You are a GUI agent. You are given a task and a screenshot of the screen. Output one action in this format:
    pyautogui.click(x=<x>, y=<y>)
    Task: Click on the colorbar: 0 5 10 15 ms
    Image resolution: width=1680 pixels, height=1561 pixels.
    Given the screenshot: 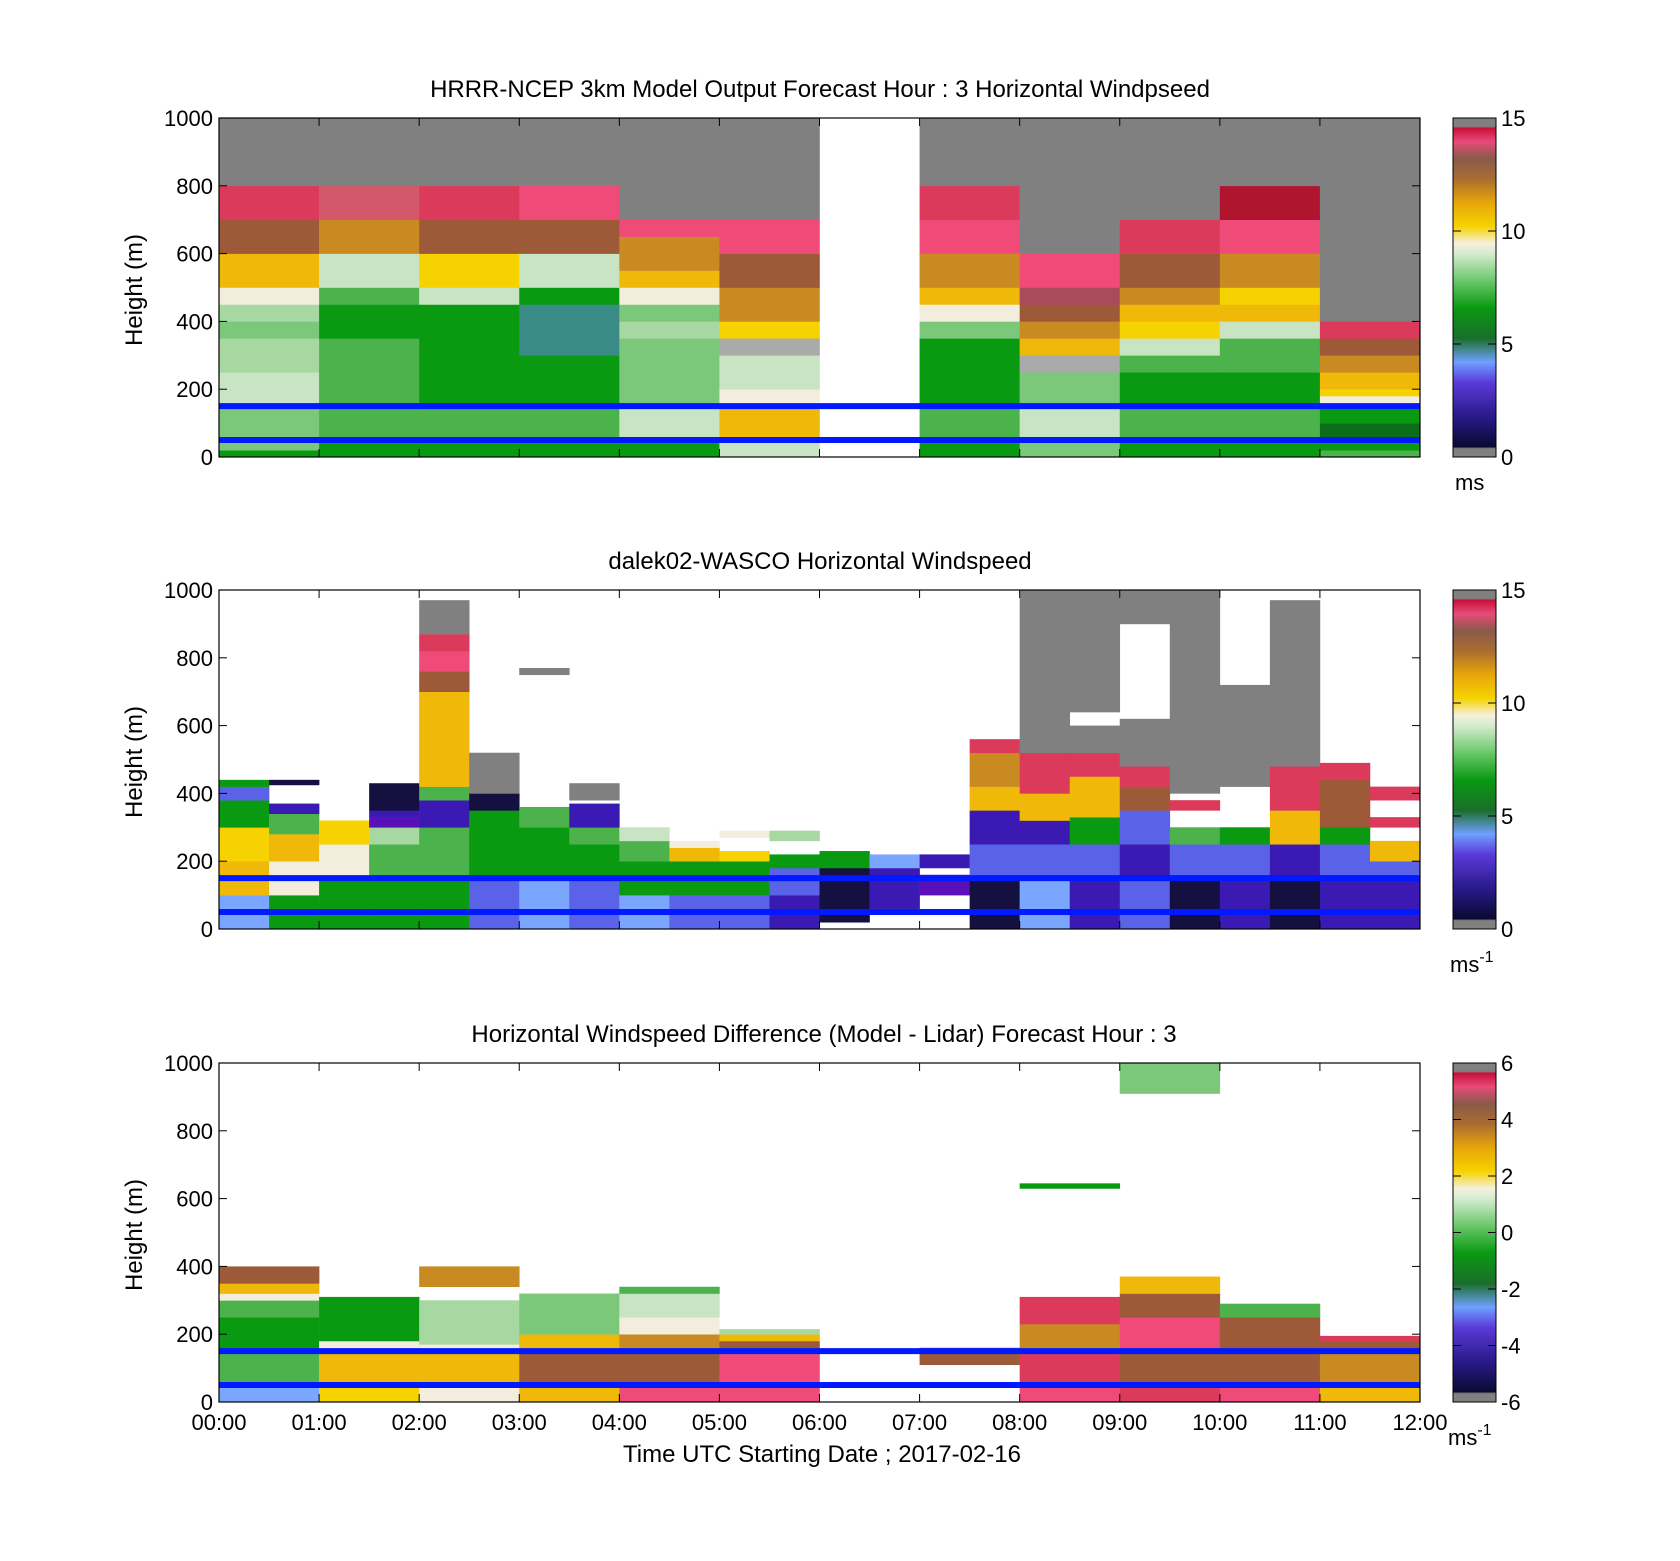 What is the action you would take?
    pyautogui.click(x=1488, y=300)
    